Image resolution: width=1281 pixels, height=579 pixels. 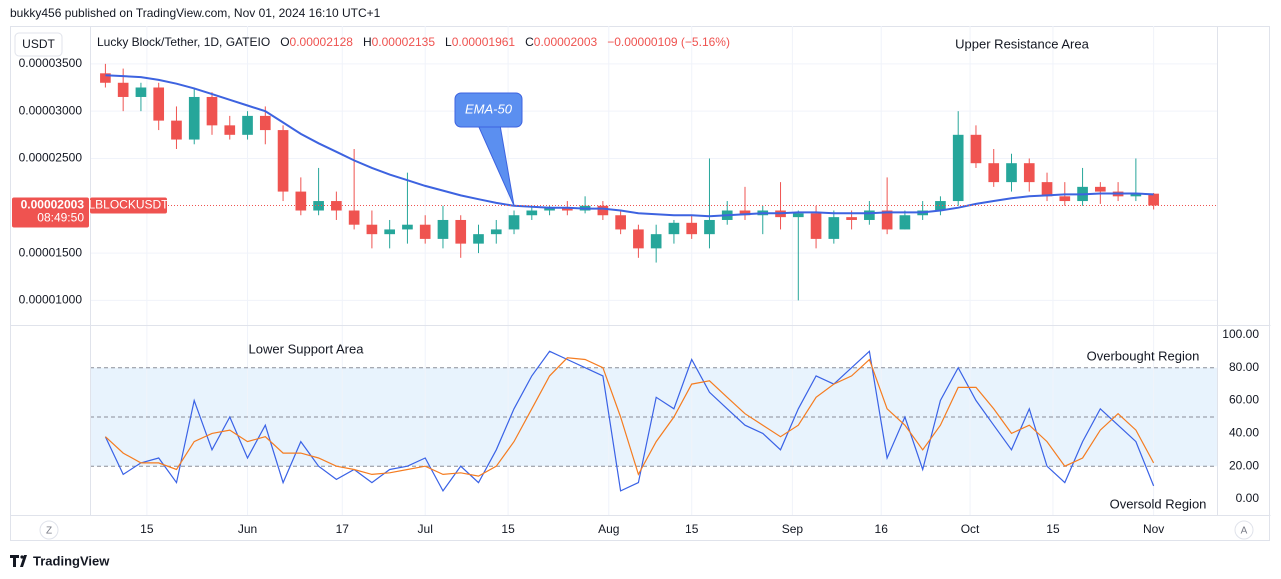 What do you see at coordinates (1158, 503) in the screenshot?
I see `annotation: Oversold Region` at bounding box center [1158, 503].